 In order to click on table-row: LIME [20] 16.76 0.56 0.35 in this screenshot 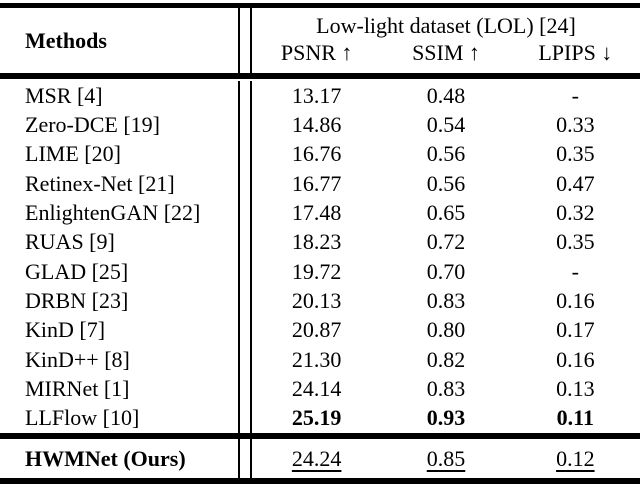, I will do `click(320, 154)`.